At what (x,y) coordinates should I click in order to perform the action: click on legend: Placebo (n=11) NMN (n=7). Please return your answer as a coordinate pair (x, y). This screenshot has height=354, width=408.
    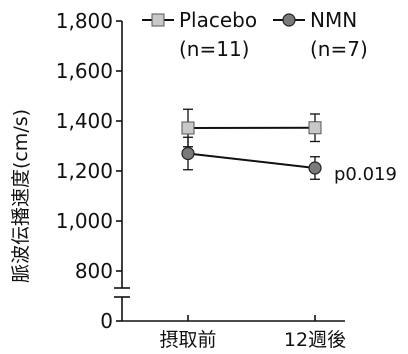
    Looking at the image, I should click on (255, 34).